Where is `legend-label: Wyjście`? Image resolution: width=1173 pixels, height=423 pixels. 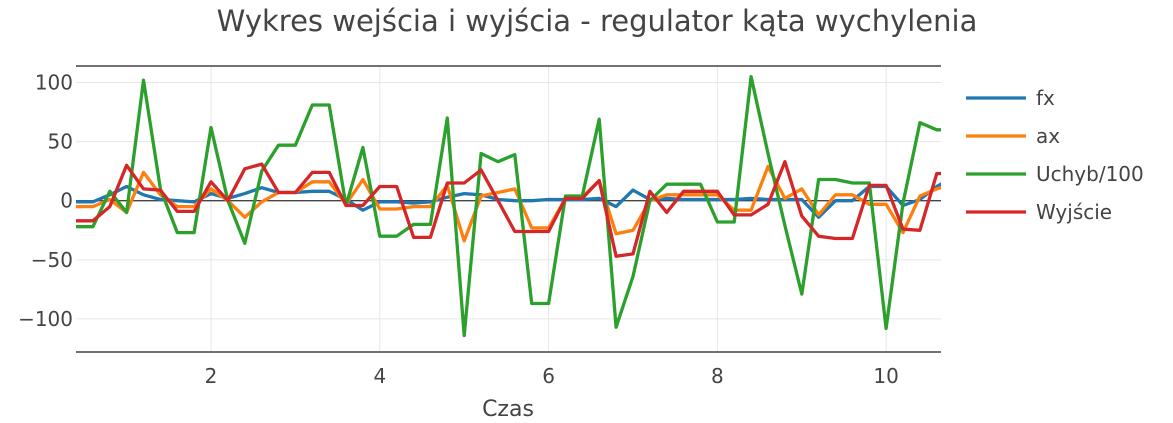
legend-label: Wyjście is located at coordinates (1074, 212).